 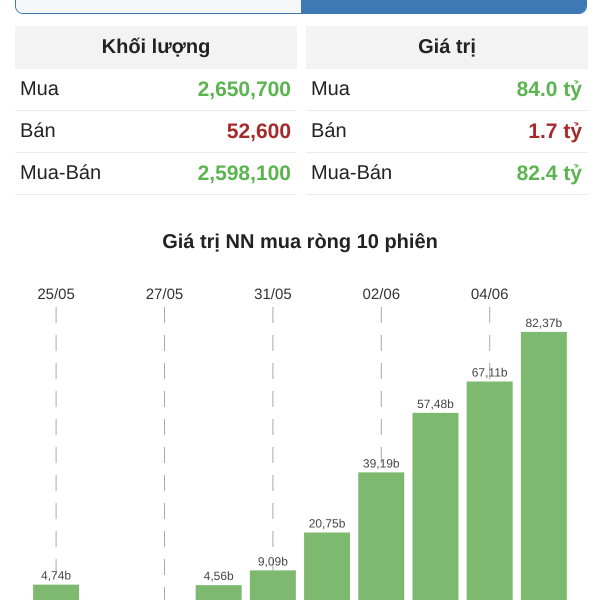 I want to click on x-tick-label: 31/05, so click(x=273, y=294).